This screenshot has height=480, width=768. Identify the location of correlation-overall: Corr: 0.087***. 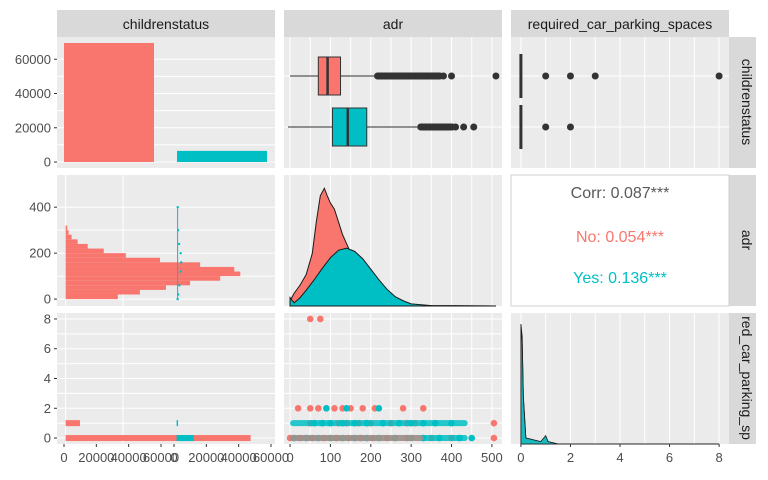
(620, 193).